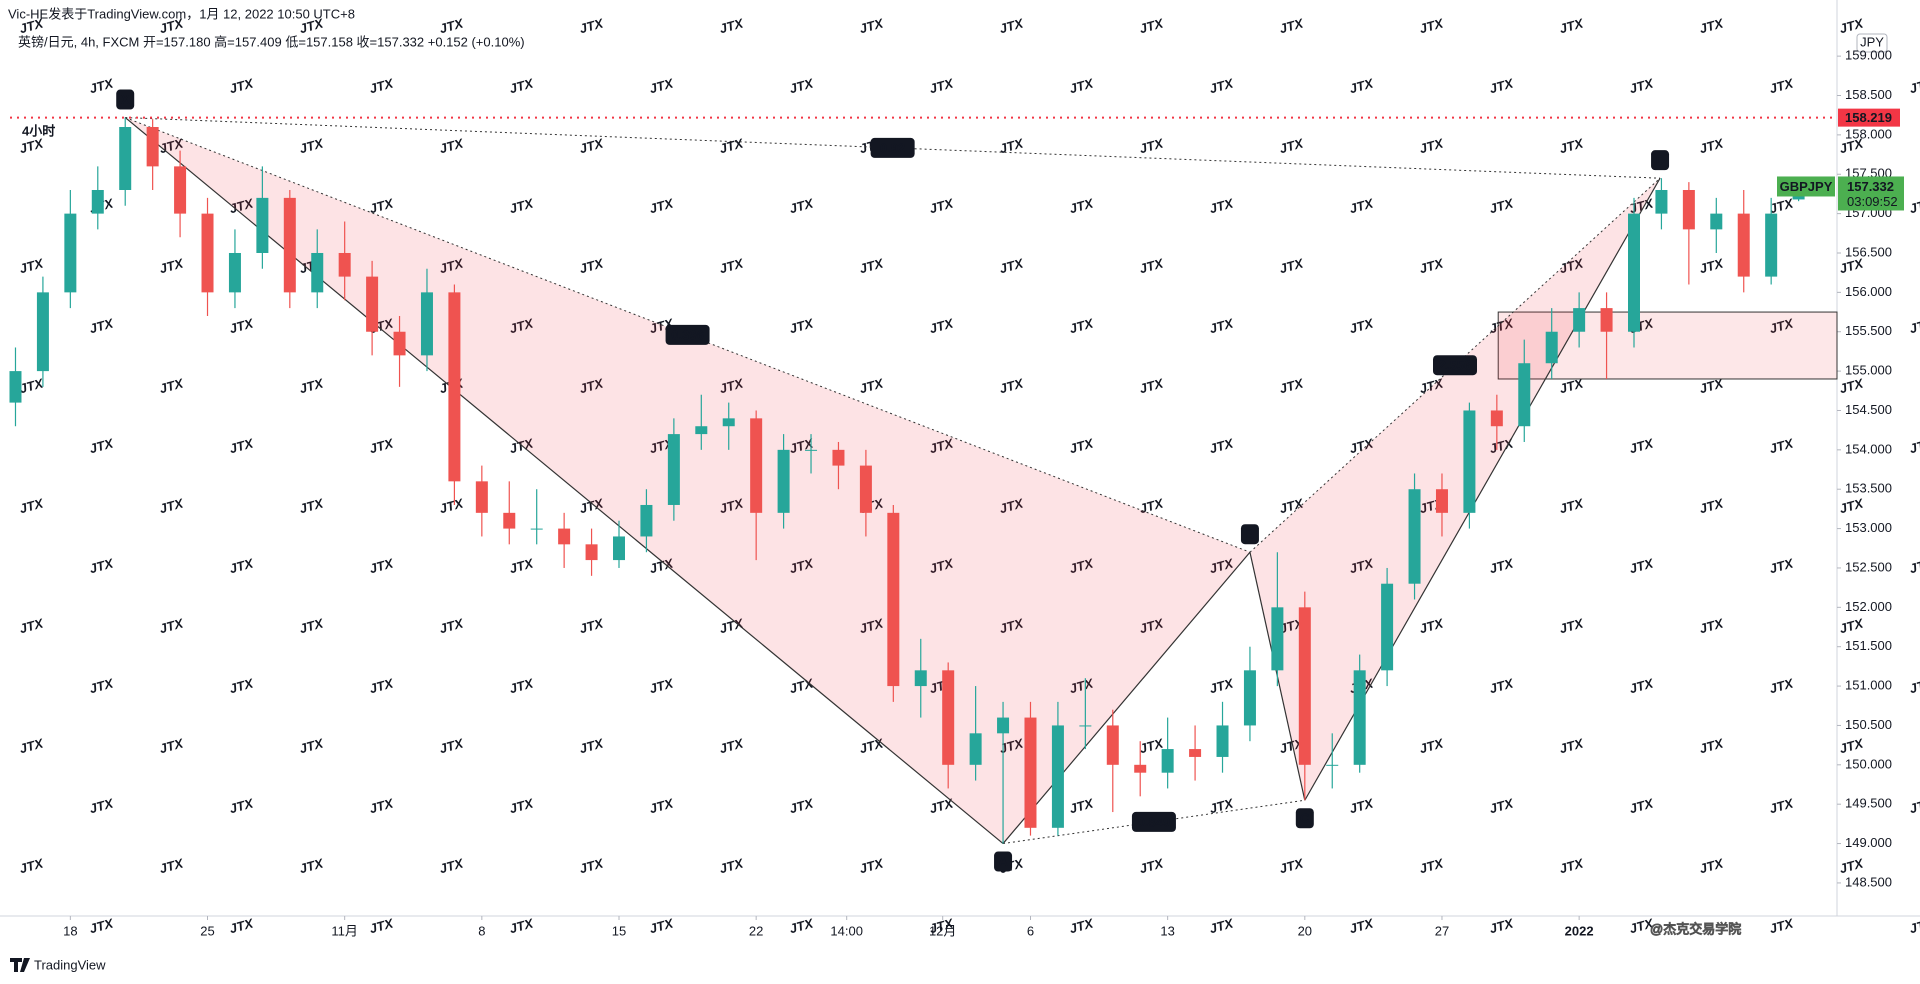 The width and height of the screenshot is (1920, 984). What do you see at coordinates (344, 930) in the screenshot?
I see `x-tick-label: 11月` at bounding box center [344, 930].